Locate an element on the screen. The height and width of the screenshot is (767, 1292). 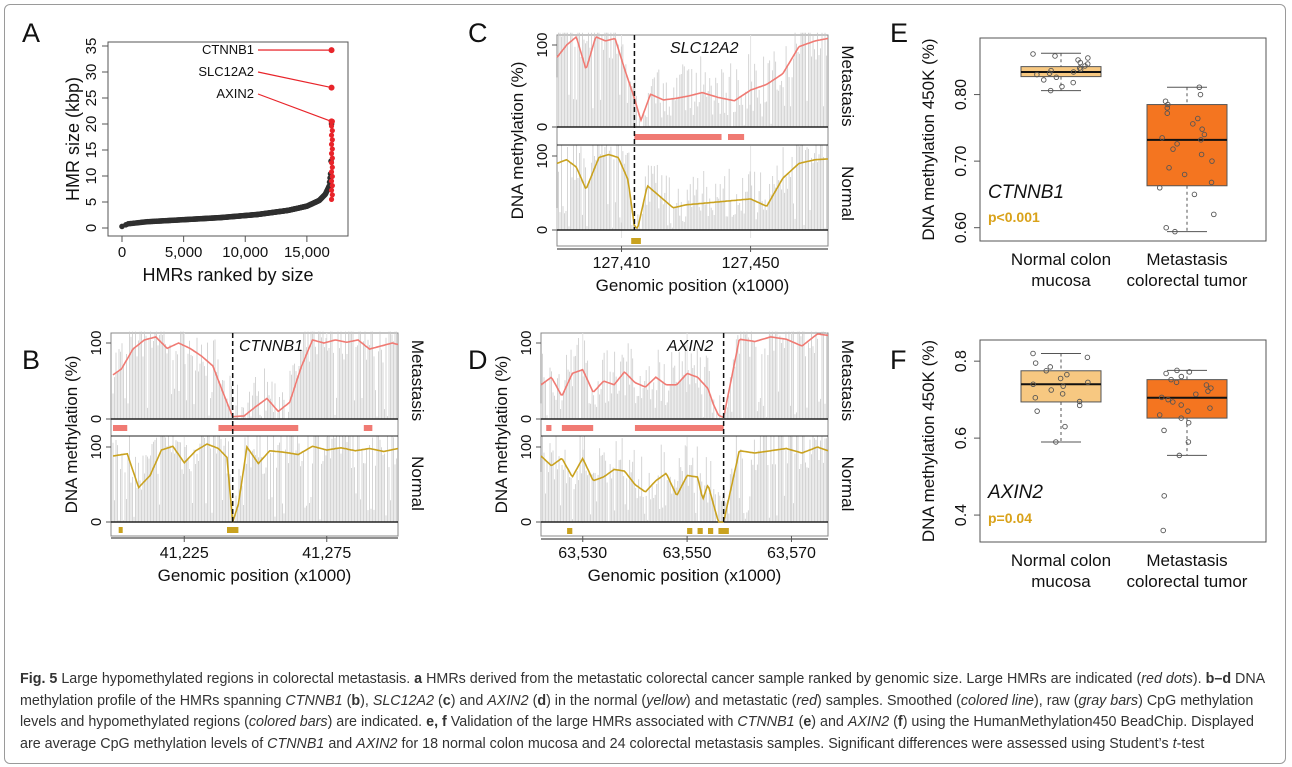
y-tick-label: 20 is located at coordinates (91, 124).